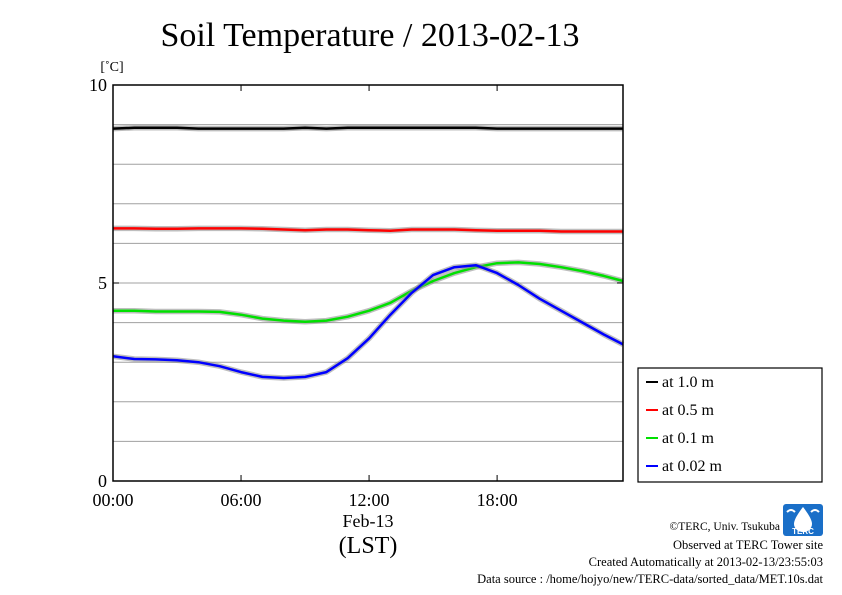 The width and height of the screenshot is (842, 595). Describe the element at coordinates (102, 481) in the screenshot. I see `y-tick-label: 0` at that location.